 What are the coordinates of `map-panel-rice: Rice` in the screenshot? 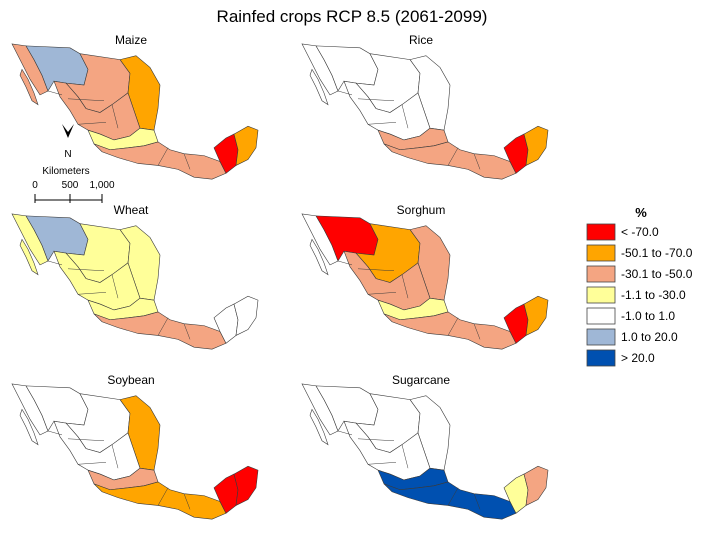 It's located at (425, 106).